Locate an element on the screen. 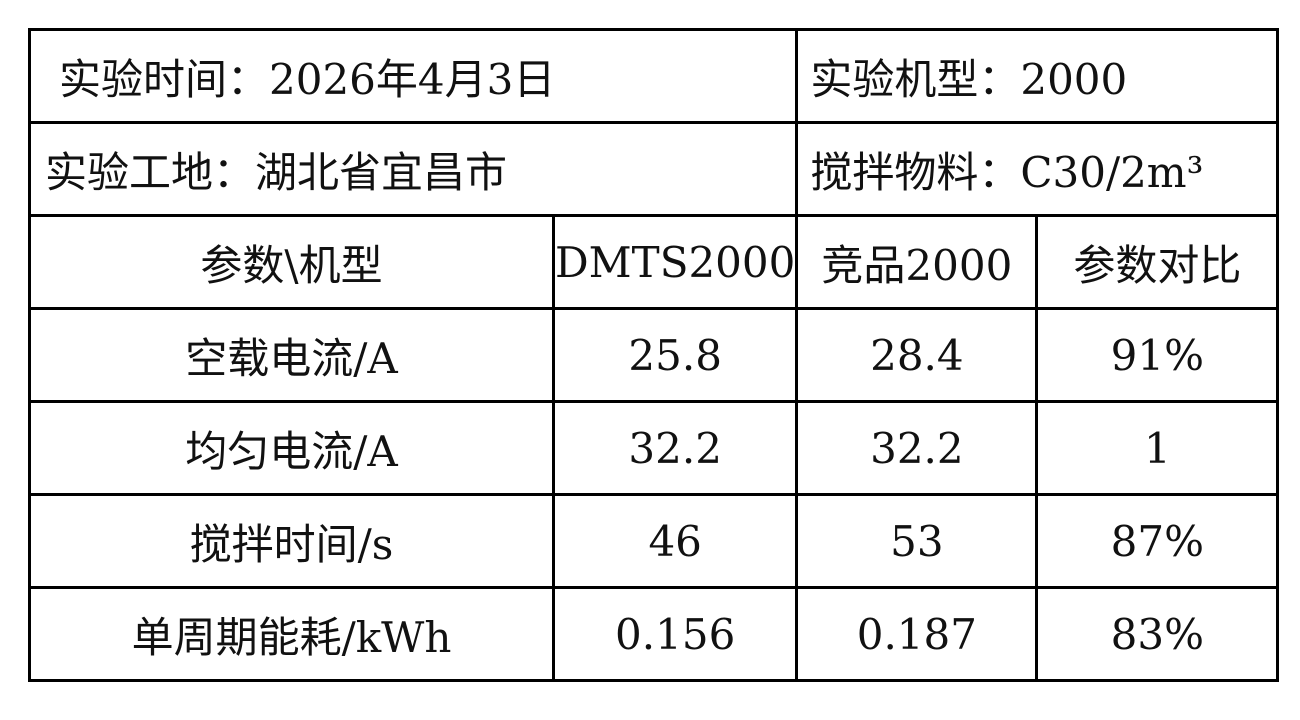 The height and width of the screenshot is (720, 1300). table-cell: 1 is located at coordinates (1157, 448).